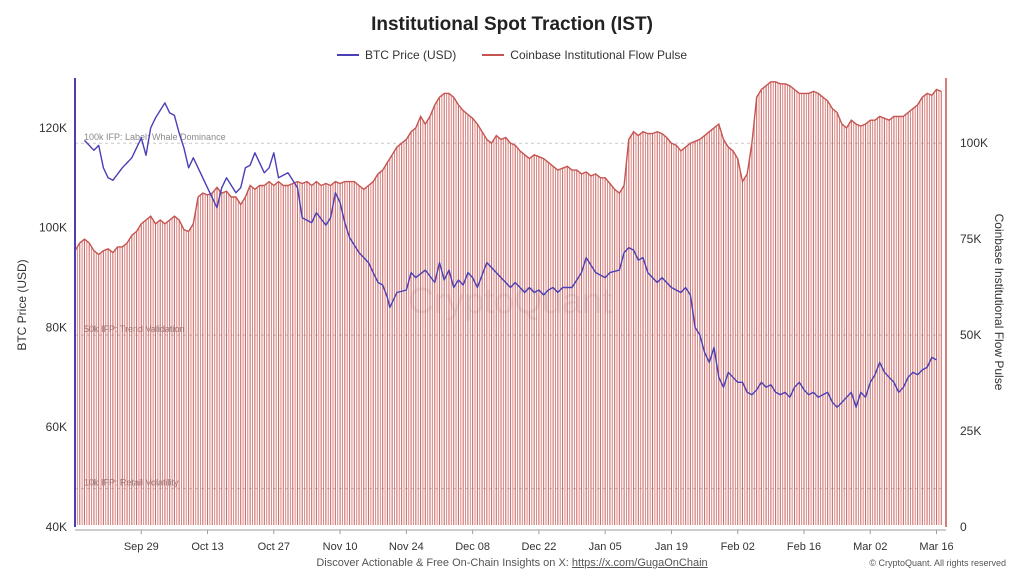 This screenshot has height=578, width=1024. What do you see at coordinates (538, 547) in the screenshot?
I see `x-tick-label: Dec 22` at bounding box center [538, 547].